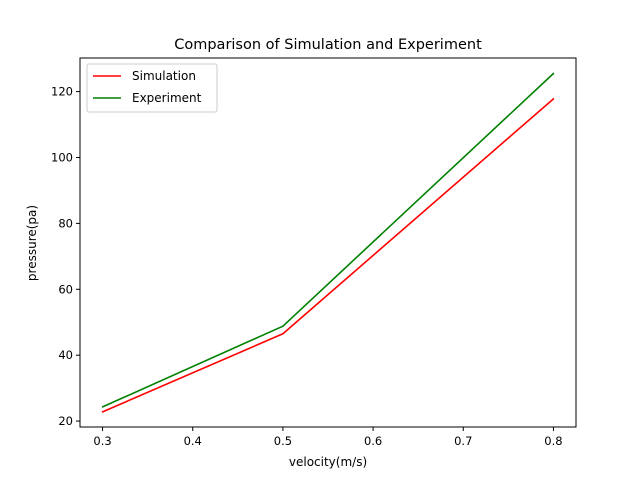 This screenshot has width=640, height=480. What do you see at coordinates (65, 223) in the screenshot?
I see `y-tick-label: 80` at bounding box center [65, 223].